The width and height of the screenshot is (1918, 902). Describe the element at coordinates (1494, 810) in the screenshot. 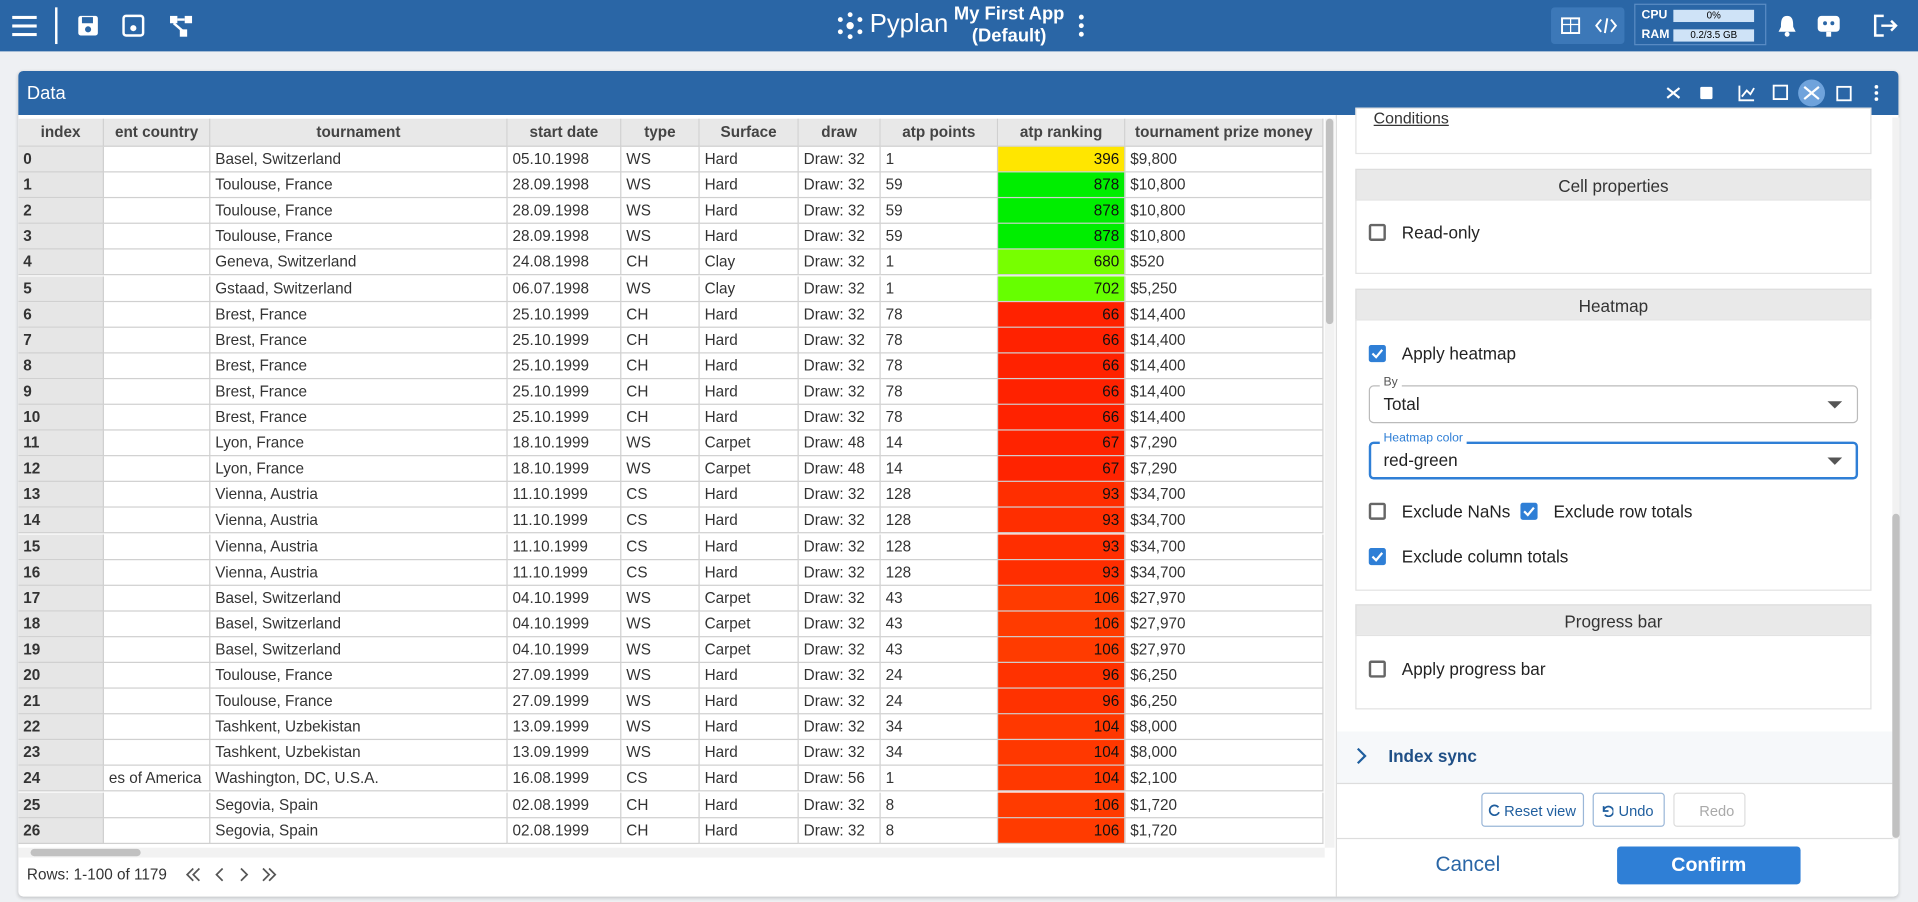

I see `reset-icon` at that location.